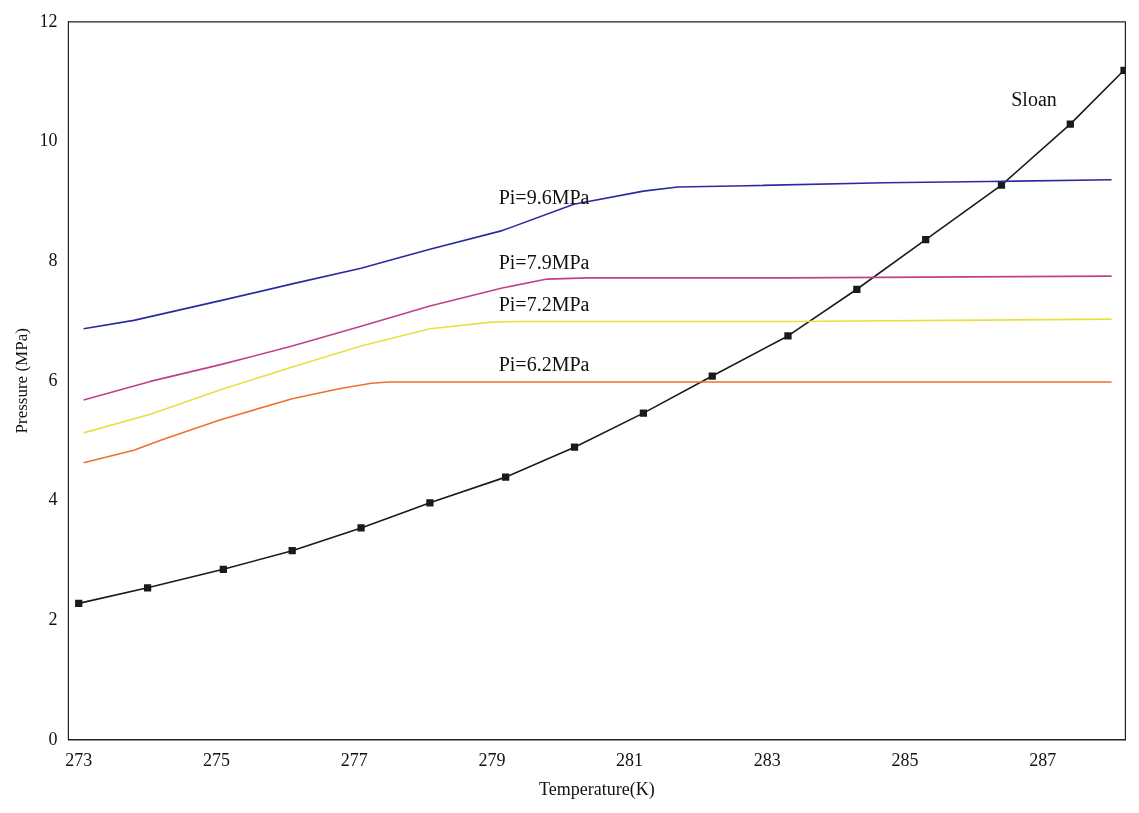 The image size is (1139, 813). What do you see at coordinates (544, 261) in the screenshot?
I see `series-label: Pi=7.9MPa` at bounding box center [544, 261].